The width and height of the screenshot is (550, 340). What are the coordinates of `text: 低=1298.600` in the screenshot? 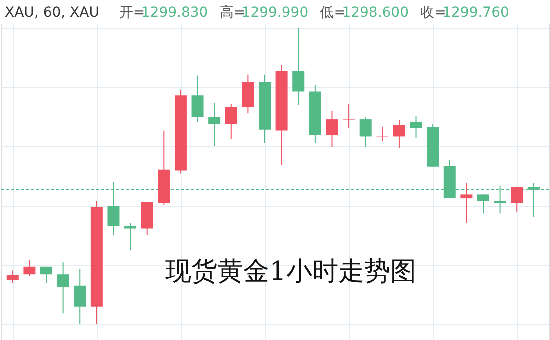 It's located at (365, 13).